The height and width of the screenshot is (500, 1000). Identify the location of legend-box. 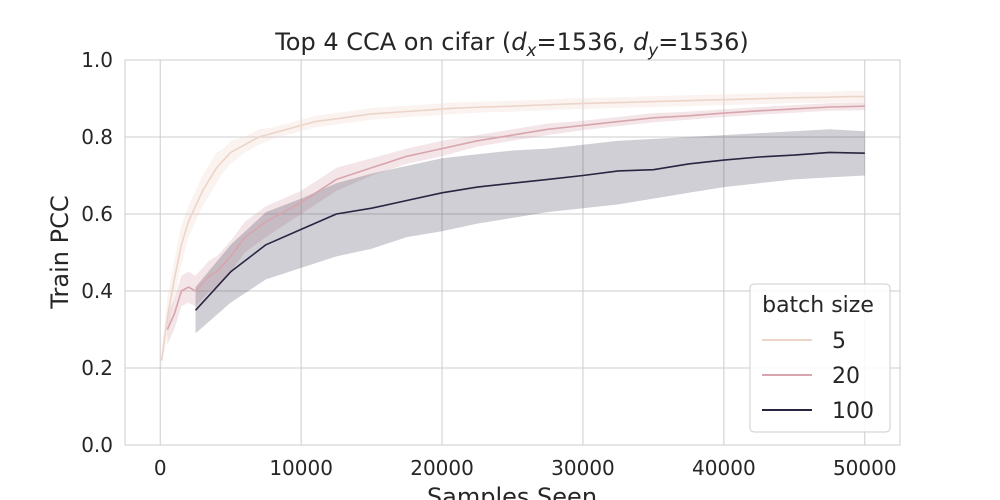
(820, 358).